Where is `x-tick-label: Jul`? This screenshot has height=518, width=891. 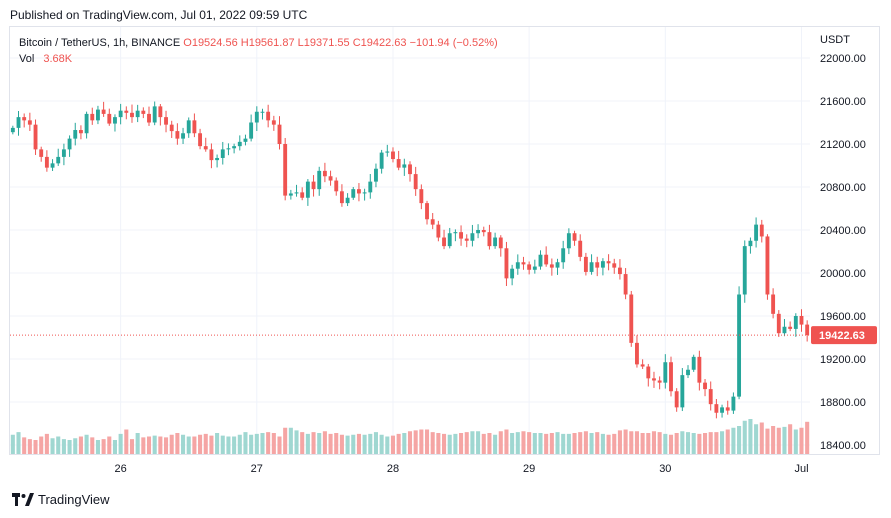
x-tick-label: Jul is located at coordinates (801, 469).